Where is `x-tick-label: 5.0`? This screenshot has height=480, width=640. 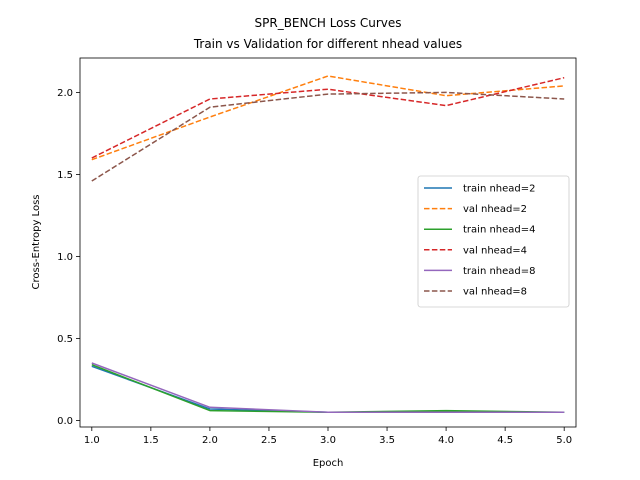
x-tick-label: 5.0 is located at coordinates (564, 440).